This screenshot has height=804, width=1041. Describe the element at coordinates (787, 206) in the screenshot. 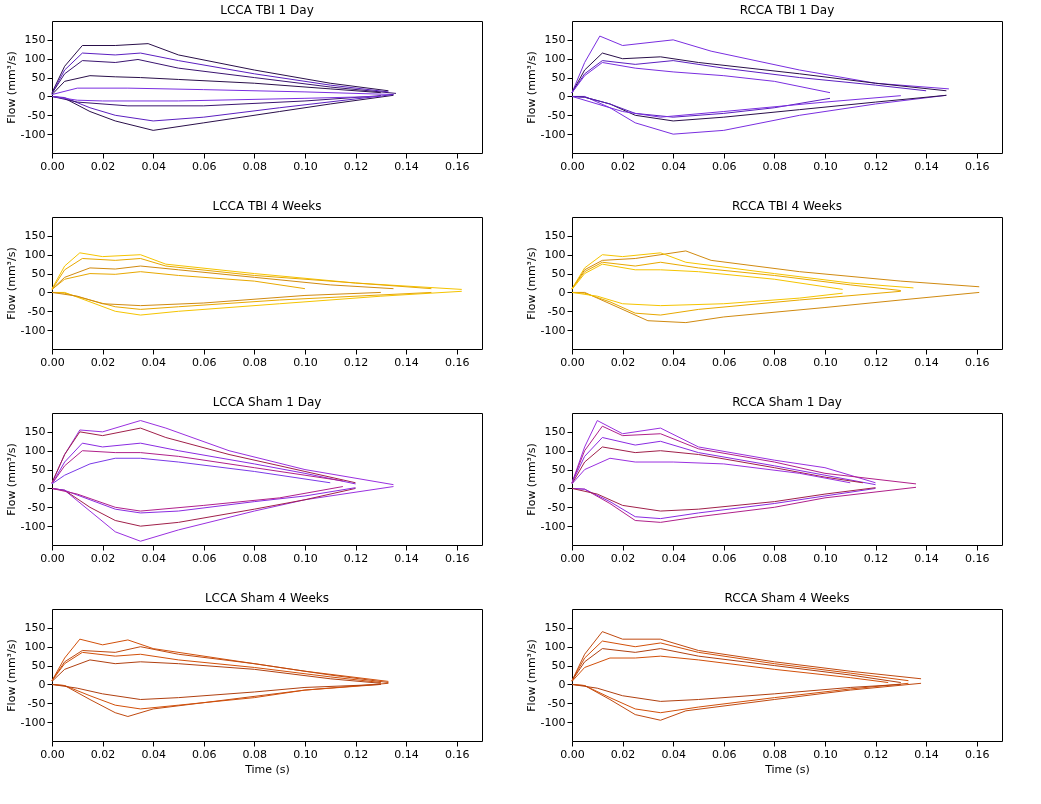

I see `chart-title: RCCA TBI 4 Weeks` at that location.